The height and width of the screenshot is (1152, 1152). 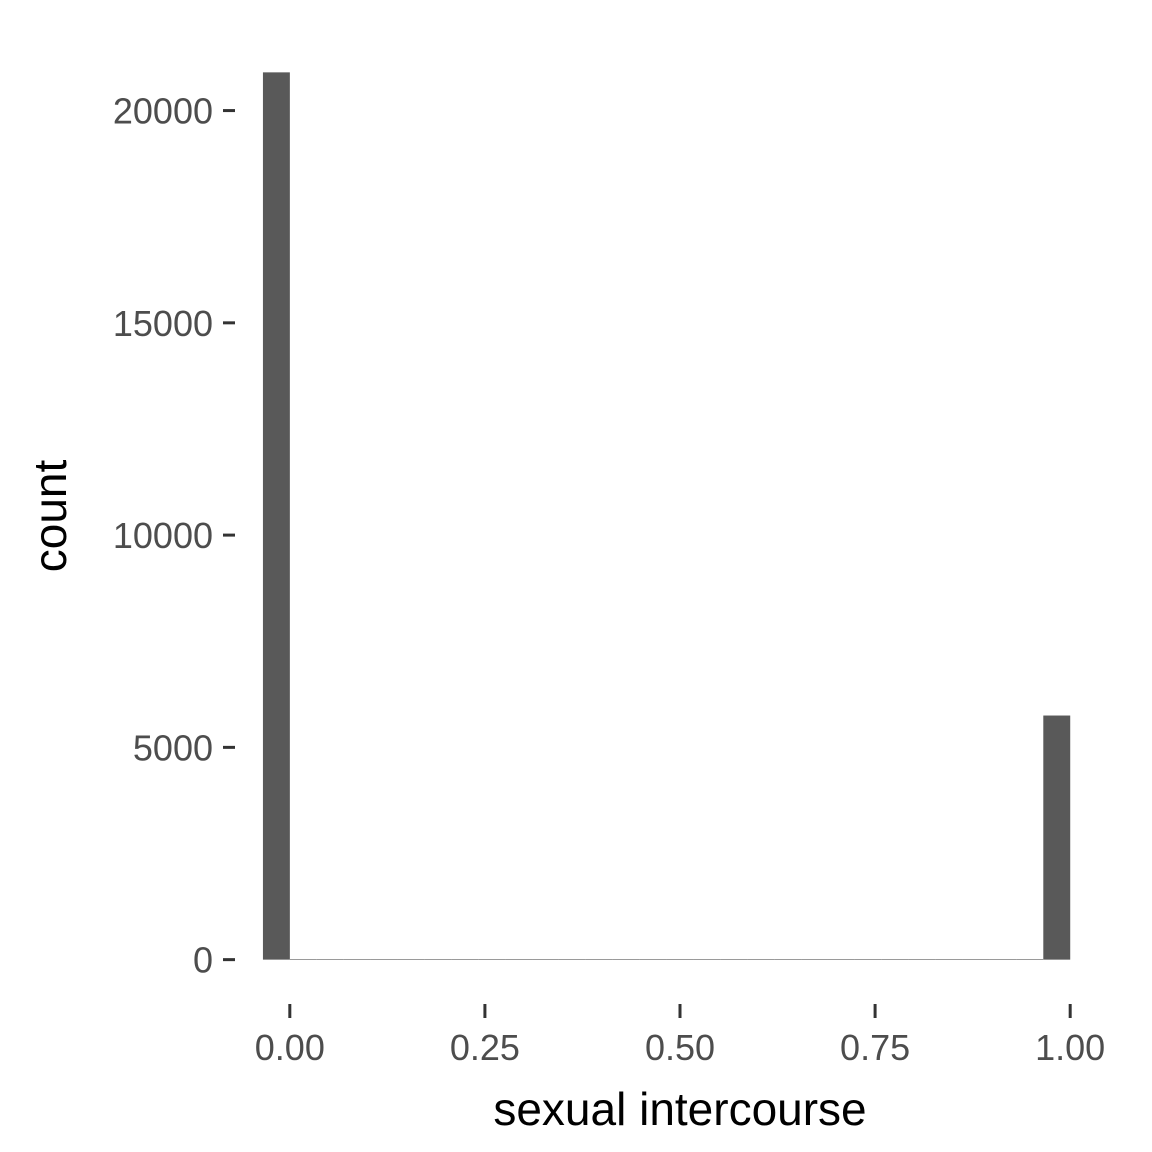 What do you see at coordinates (203, 960) in the screenshot?
I see `y-tick-label: 0` at bounding box center [203, 960].